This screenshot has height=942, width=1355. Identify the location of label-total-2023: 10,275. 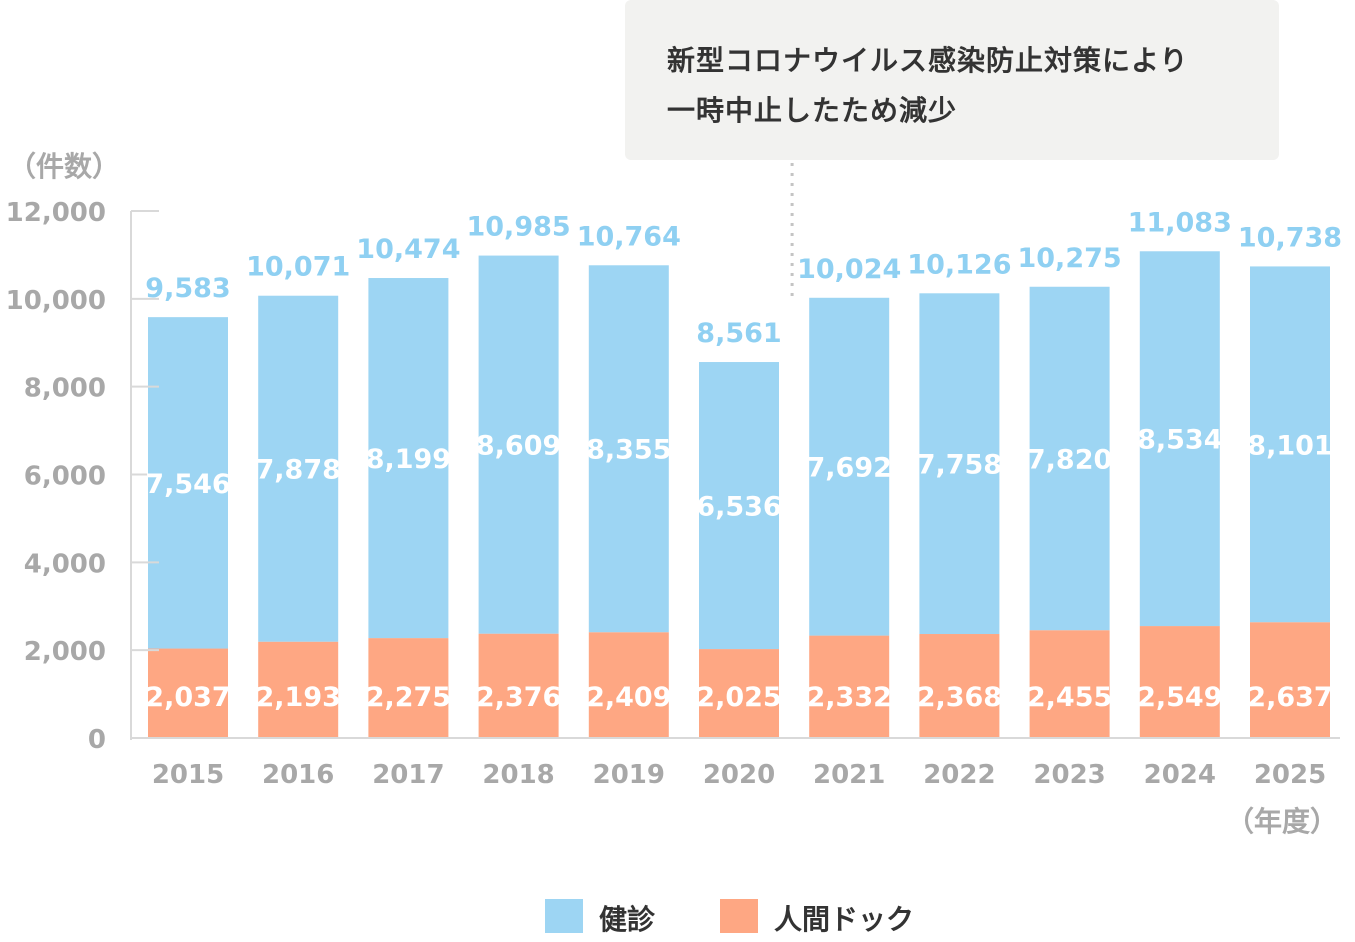
(1069, 258).